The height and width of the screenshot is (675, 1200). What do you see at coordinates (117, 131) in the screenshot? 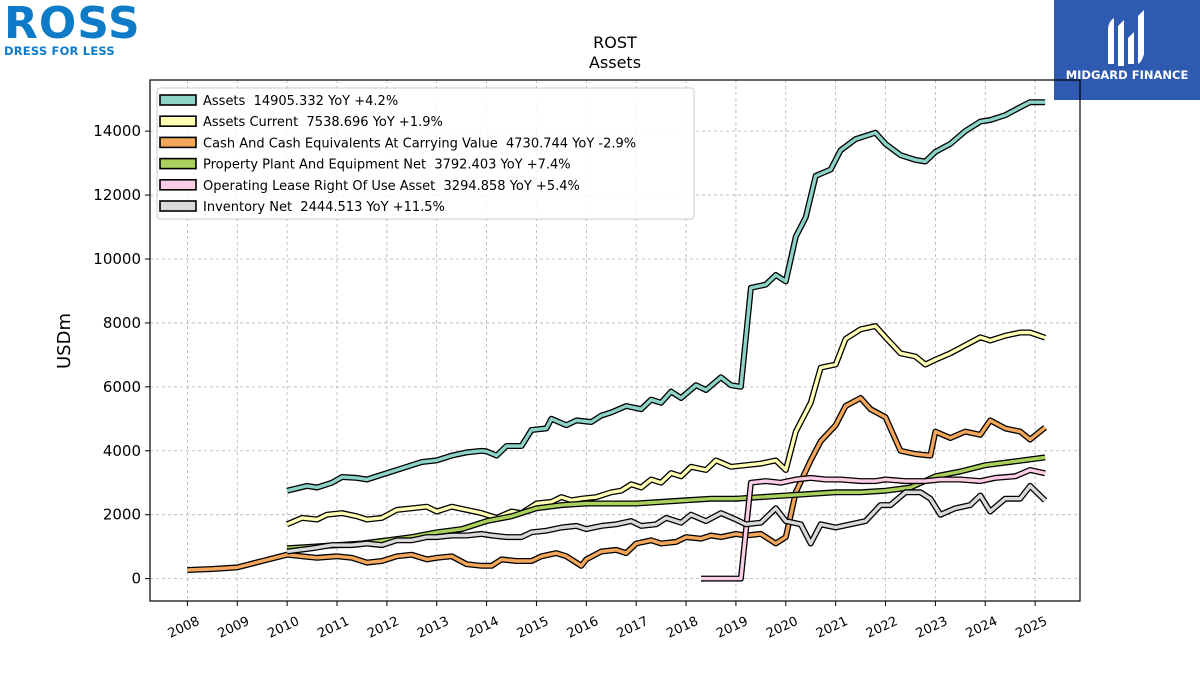
I see `y-tick-label: 14000` at bounding box center [117, 131].